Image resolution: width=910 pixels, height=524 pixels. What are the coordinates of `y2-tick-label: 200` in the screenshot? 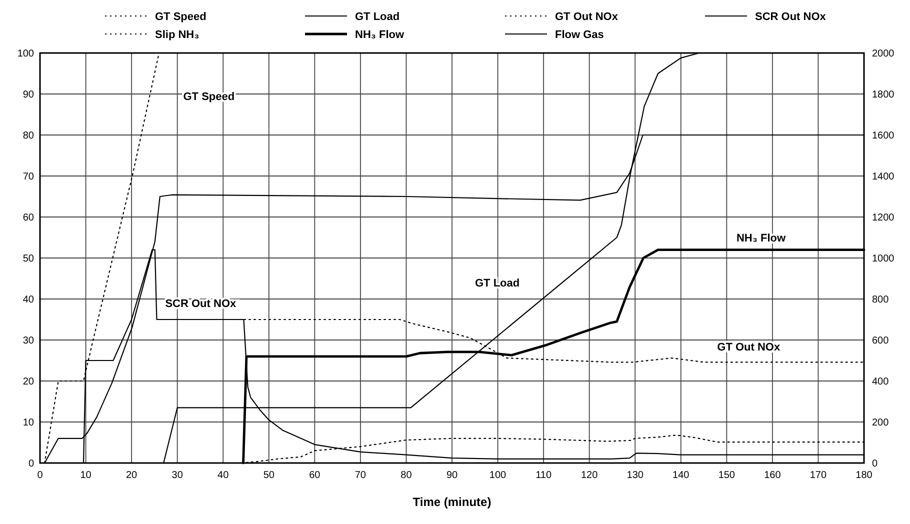 It's located at (881, 423).